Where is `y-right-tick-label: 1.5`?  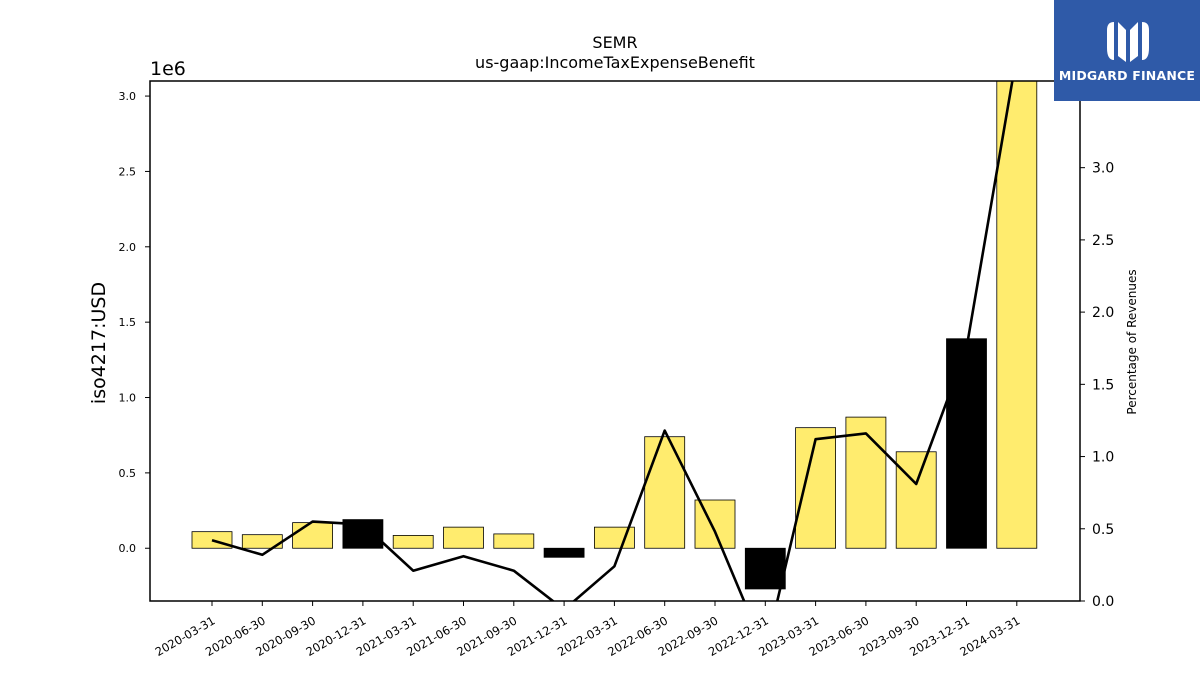
y-right-tick-label: 1.5 is located at coordinates (1103, 385).